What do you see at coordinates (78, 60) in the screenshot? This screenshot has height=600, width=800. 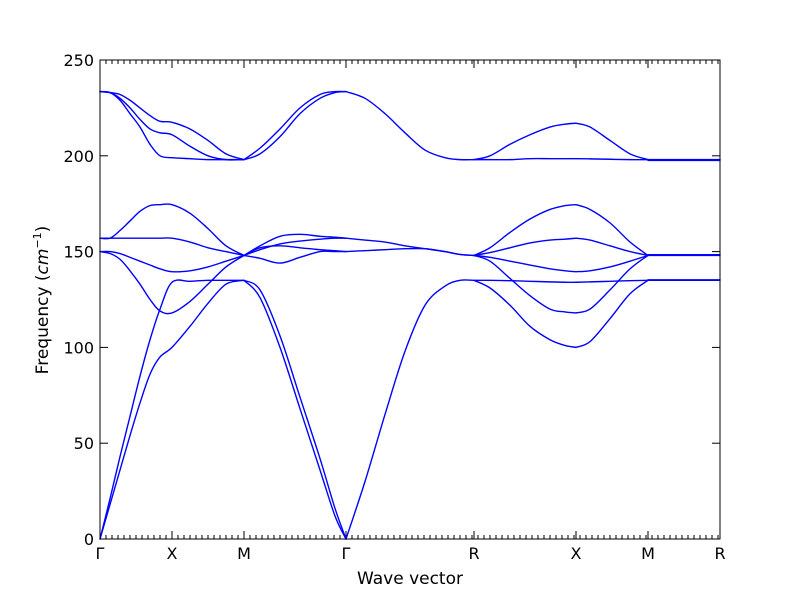 I see `y-tick-label: 250` at bounding box center [78, 60].